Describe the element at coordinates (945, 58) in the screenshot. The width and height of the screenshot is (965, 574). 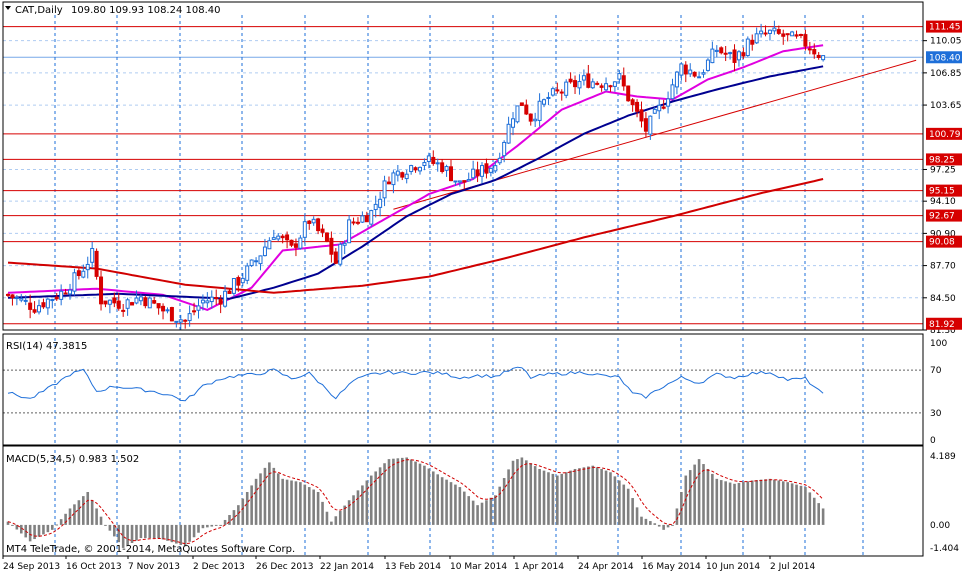
I see `last-price-label: 108.40` at that location.